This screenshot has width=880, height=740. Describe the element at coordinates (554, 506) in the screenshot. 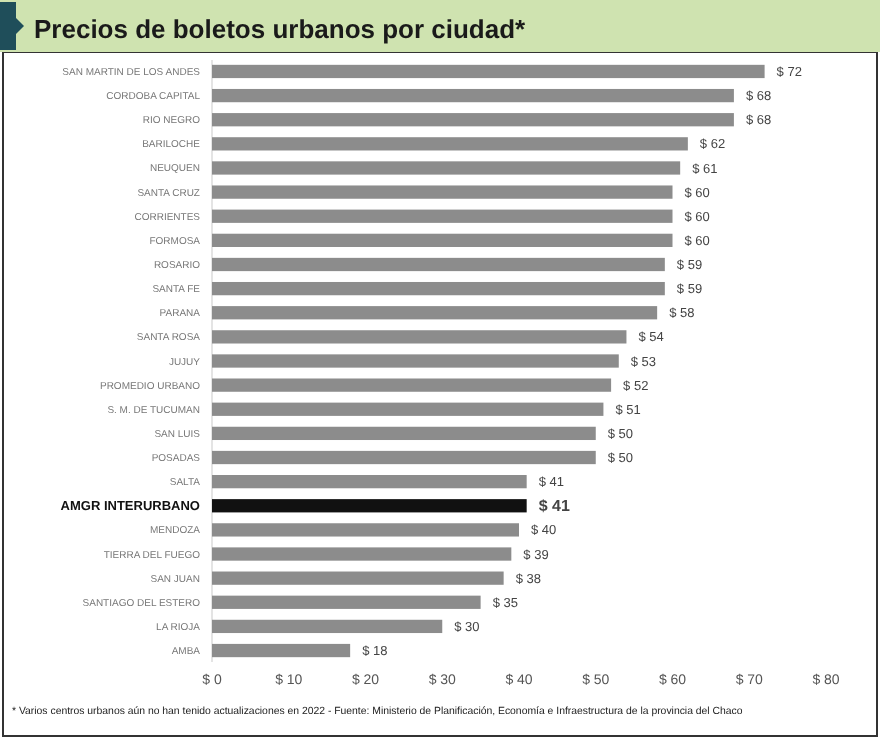

I see `data-label: $ 41` at that location.